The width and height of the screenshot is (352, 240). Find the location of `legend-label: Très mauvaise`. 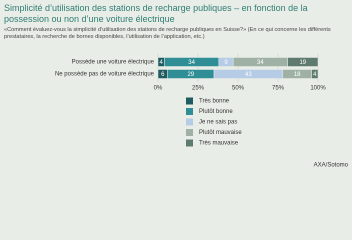

legend-label: Très mauvaise is located at coordinates (219, 144).